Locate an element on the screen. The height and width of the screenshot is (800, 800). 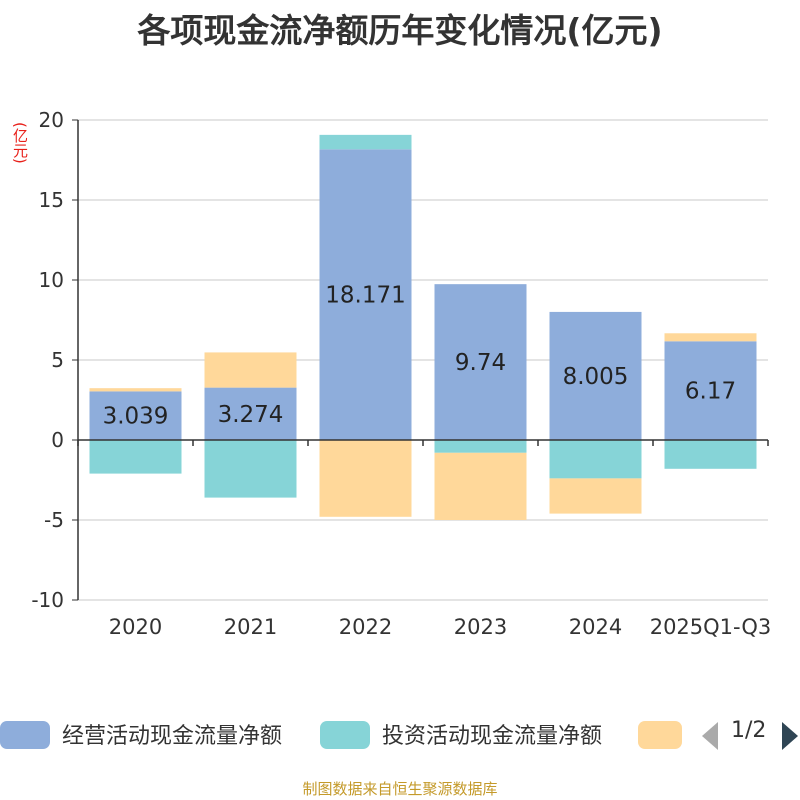
legend-label-operating: 经营活动现金流量净额 is located at coordinates (172, 736).